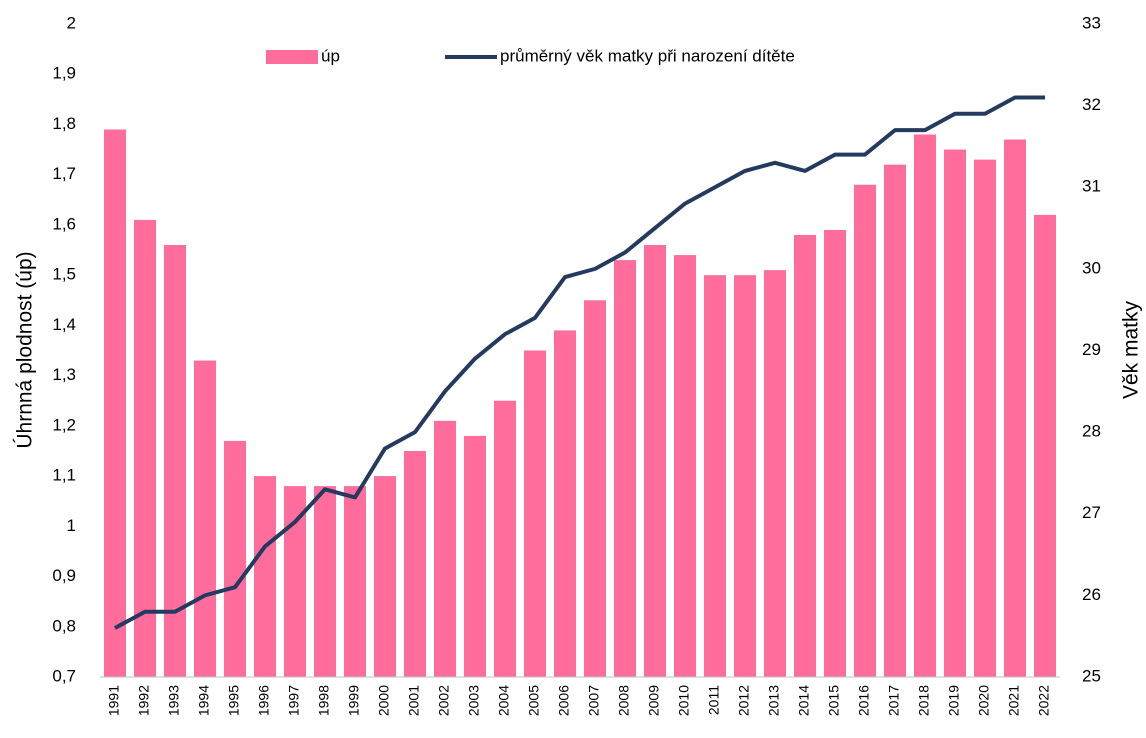  What do you see at coordinates (624, 700) in the screenshot?
I see `x-tick-label: 2008` at bounding box center [624, 700].